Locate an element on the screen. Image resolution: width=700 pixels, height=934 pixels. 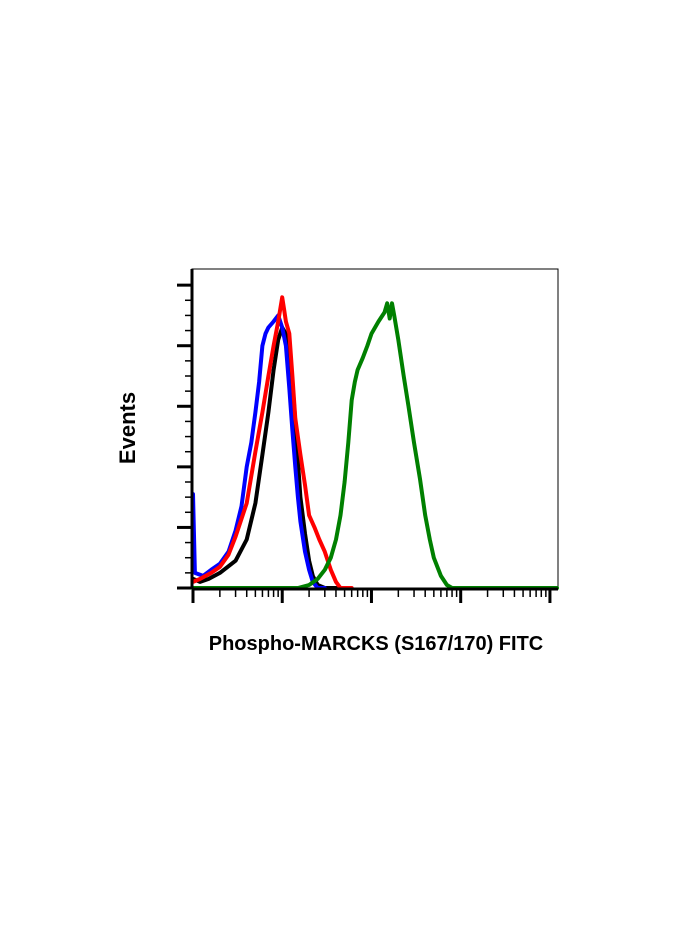
x-axis-title: Phospho-MARCKS (S167/170) FITC is located at coordinates (376, 644).